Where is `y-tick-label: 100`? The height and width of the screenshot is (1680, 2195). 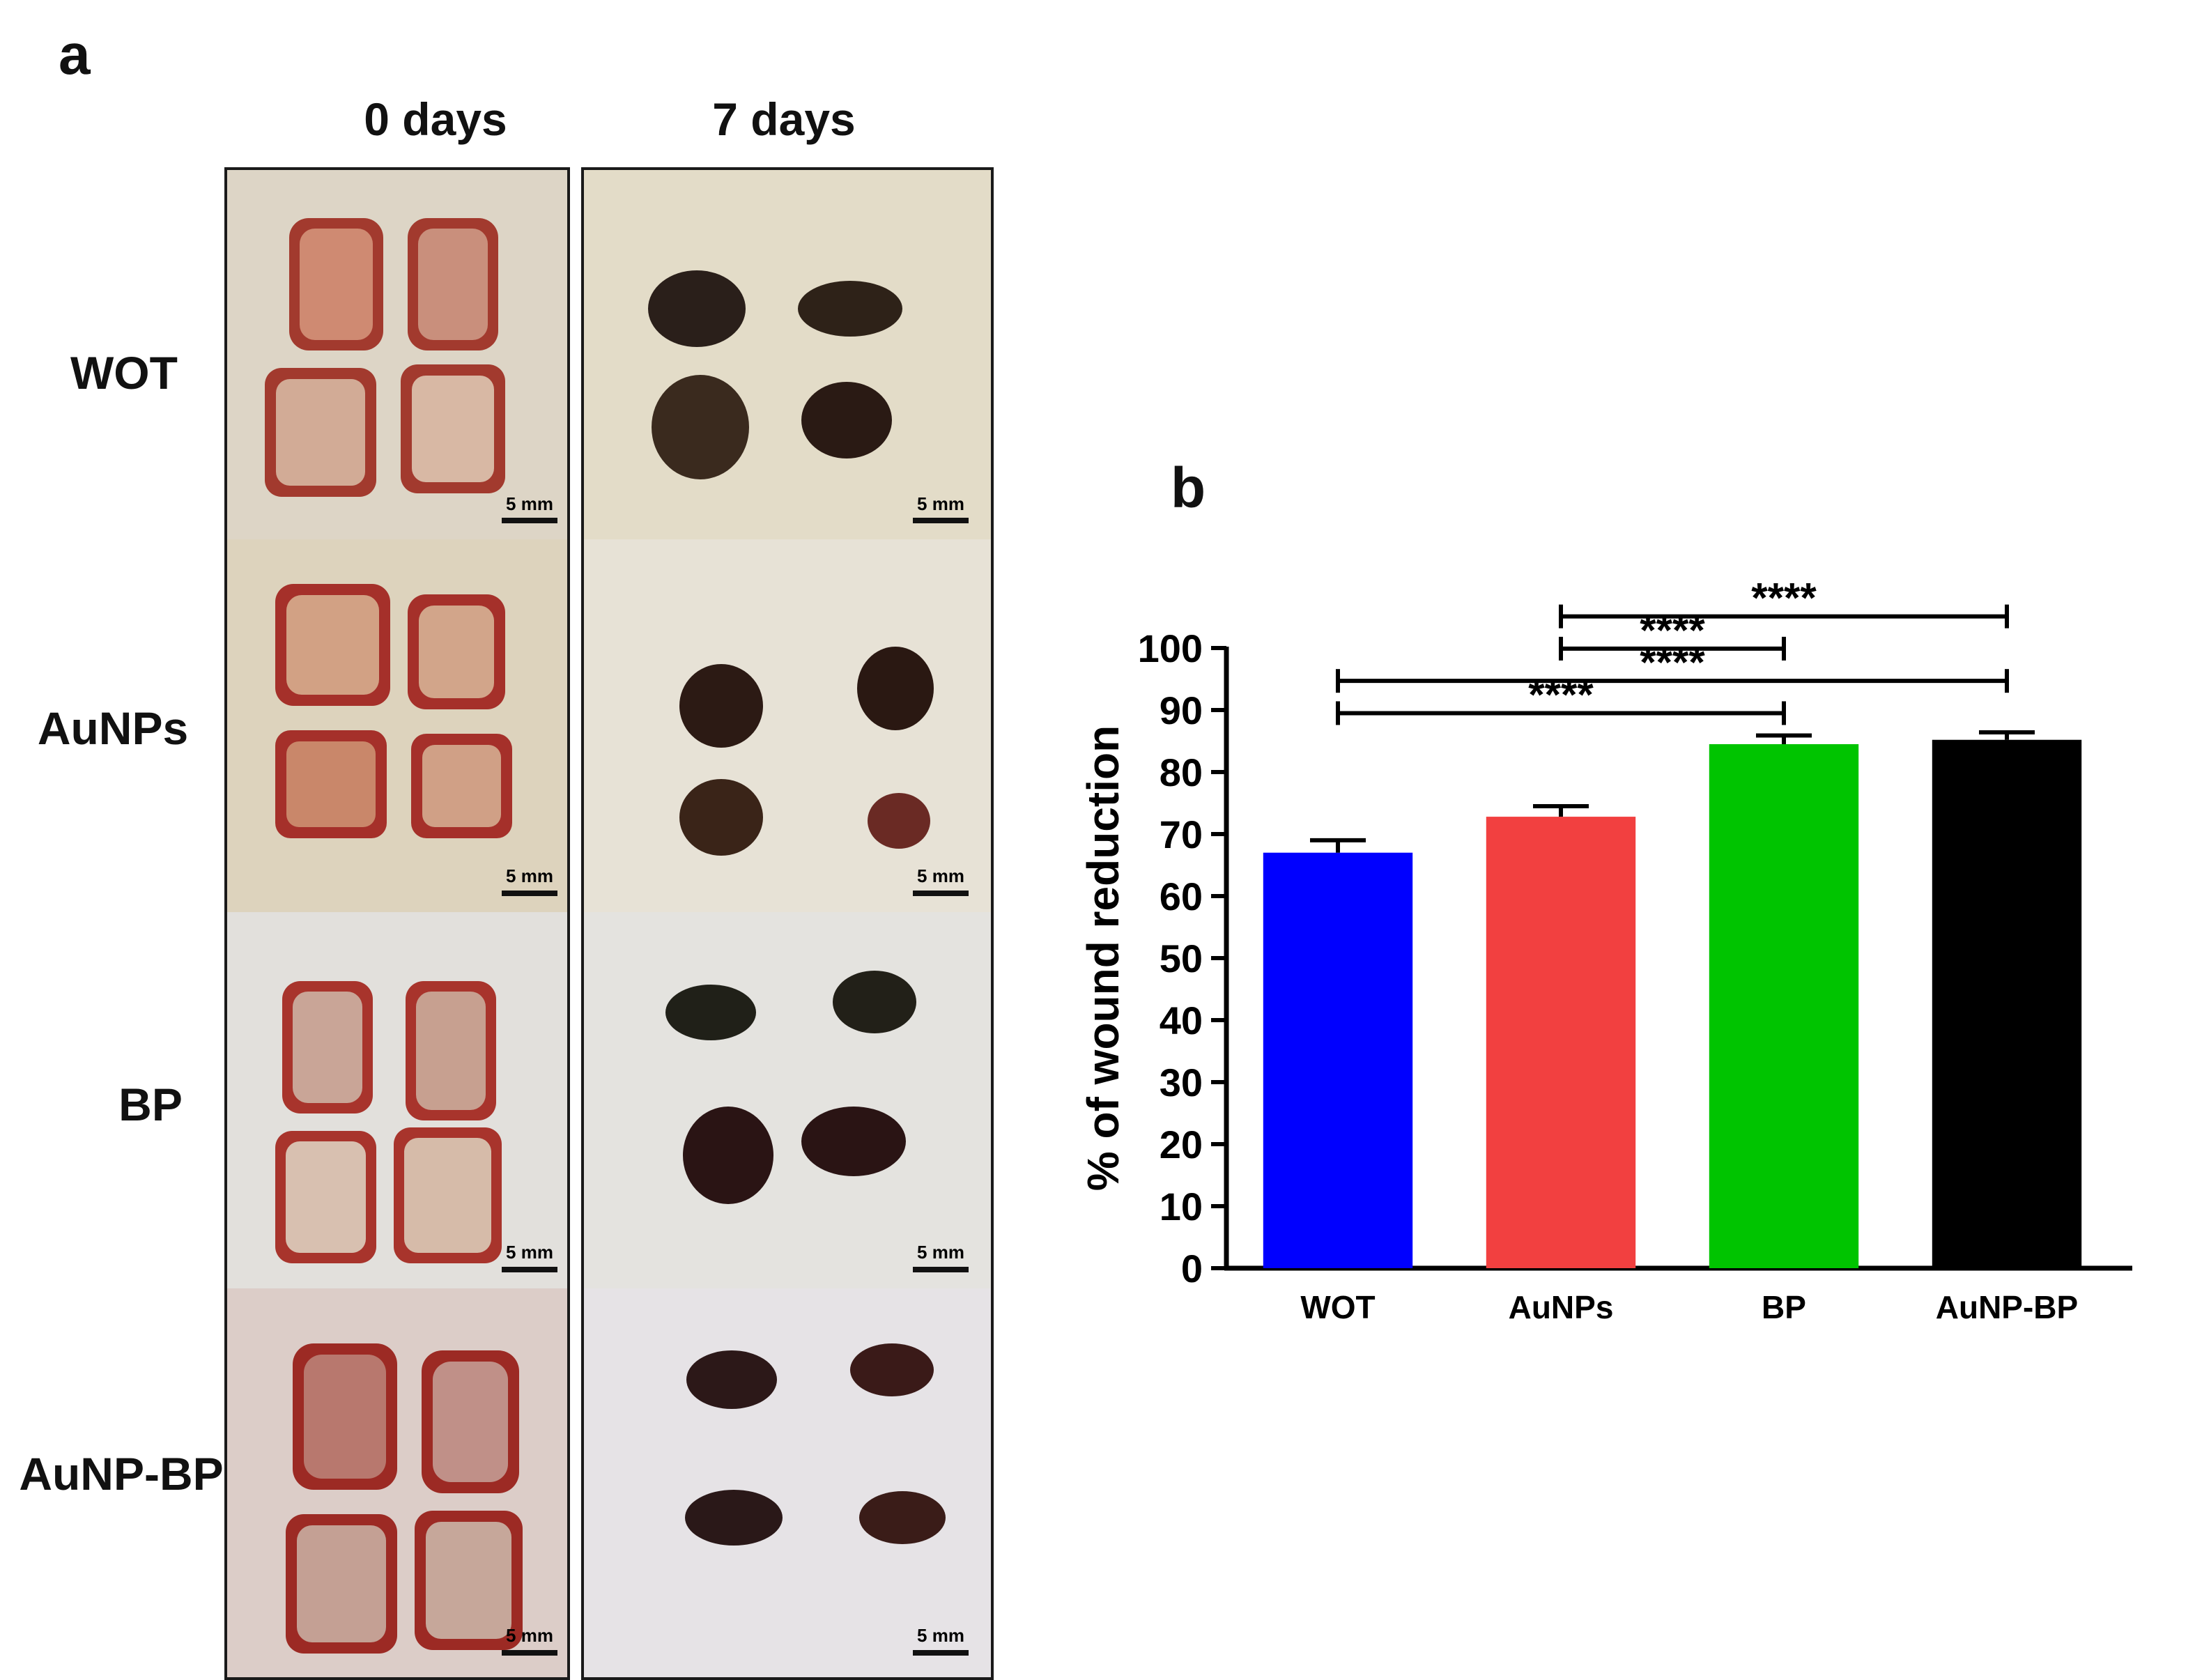 y-tick-label: 100 is located at coordinates (1170, 648).